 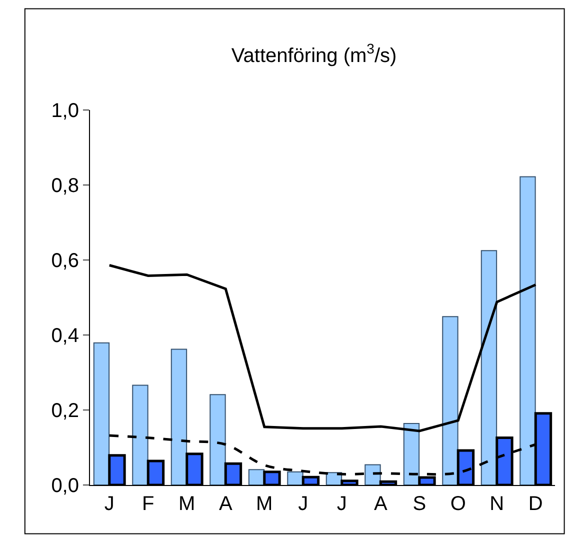 I want to click on y-tick-label: 0,0, so click(x=65, y=486).